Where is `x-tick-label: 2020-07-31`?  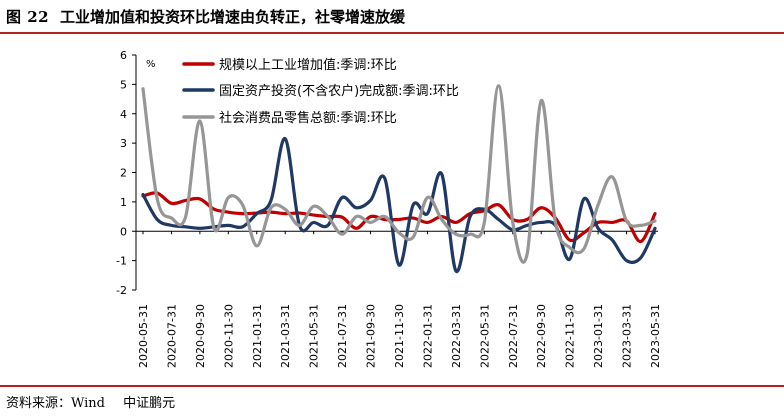 x-tick-label: 2020-07-31 is located at coordinates (171, 336).